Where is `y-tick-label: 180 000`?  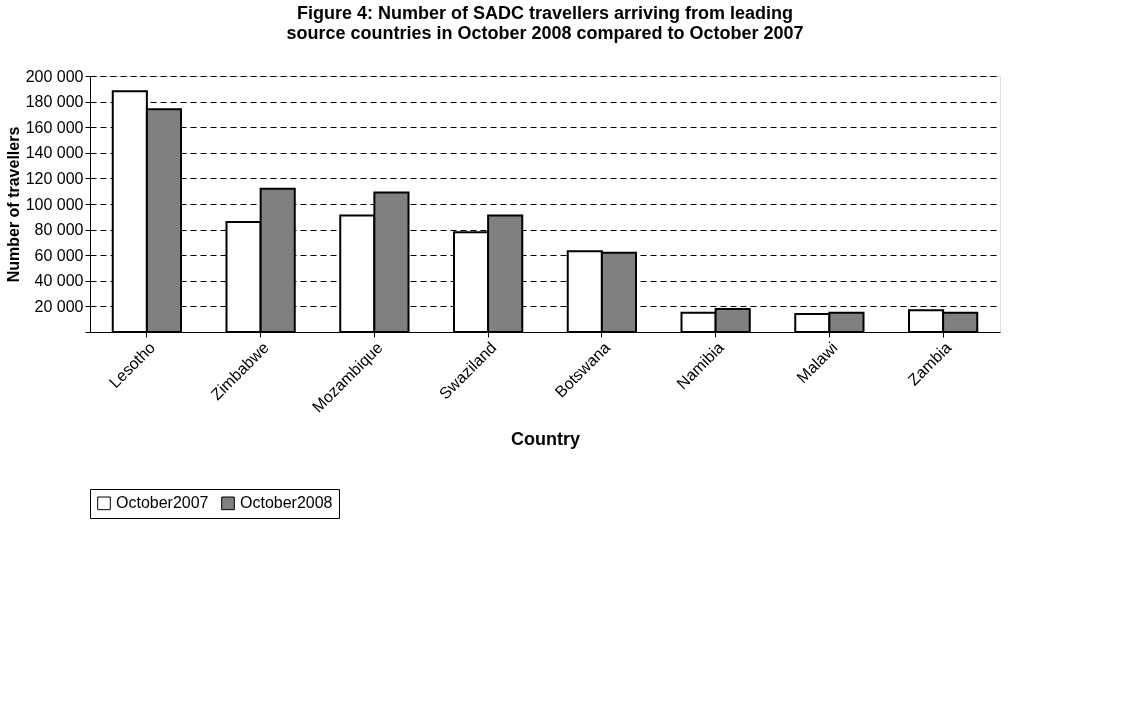 y-tick-label: 180 000 is located at coordinates (54, 102).